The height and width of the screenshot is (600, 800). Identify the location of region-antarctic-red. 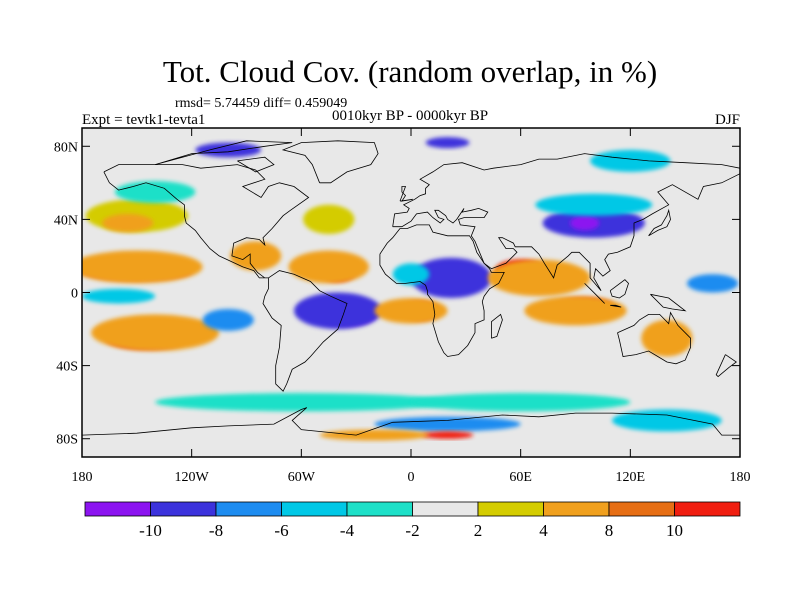
(447, 435).